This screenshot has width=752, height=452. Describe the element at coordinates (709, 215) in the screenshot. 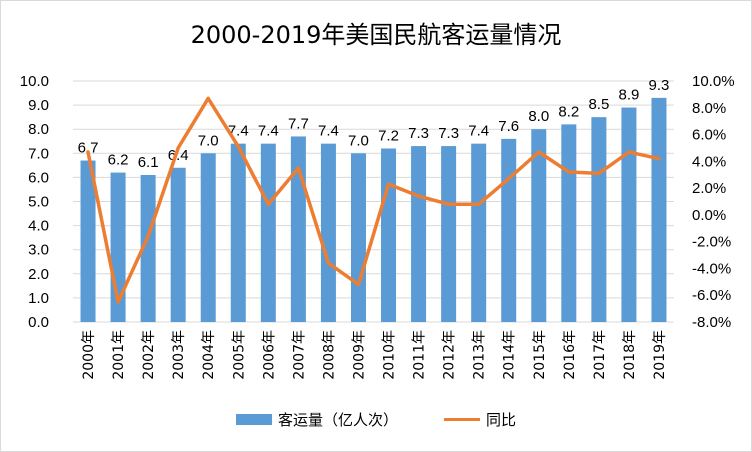

I see `y-right-tick-label: 0.0%` at that location.